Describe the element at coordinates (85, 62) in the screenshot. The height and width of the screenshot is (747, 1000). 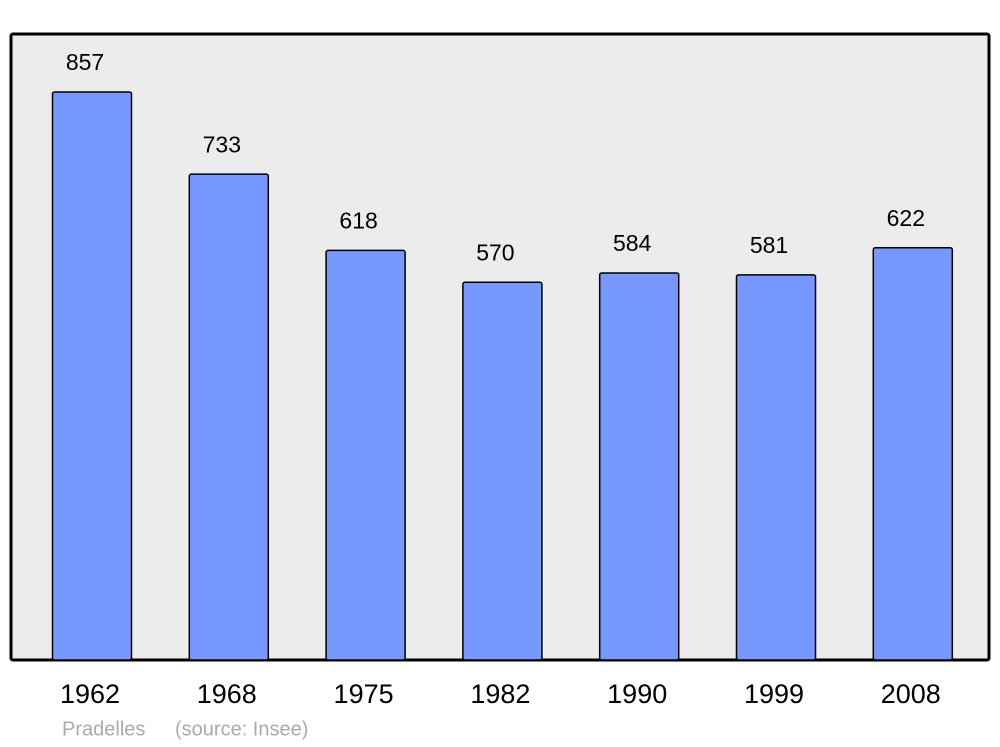
I see `value-label: 857` at that location.